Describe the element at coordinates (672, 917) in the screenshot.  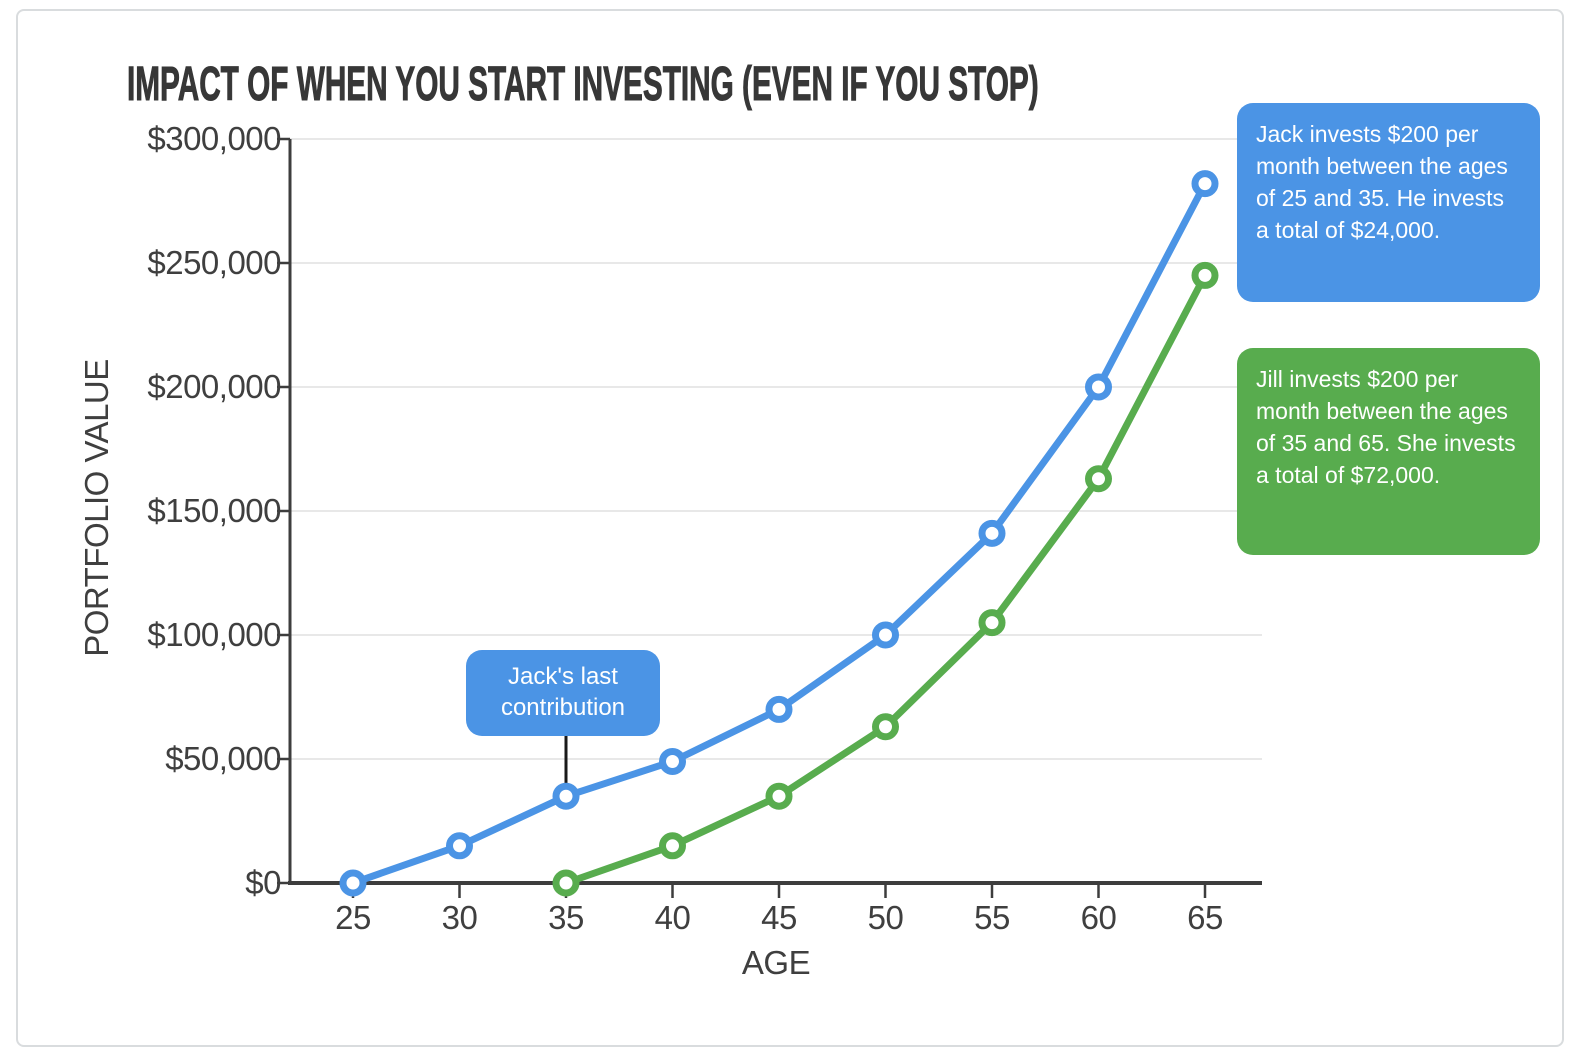
I see `x-tick-label: 40` at that location.